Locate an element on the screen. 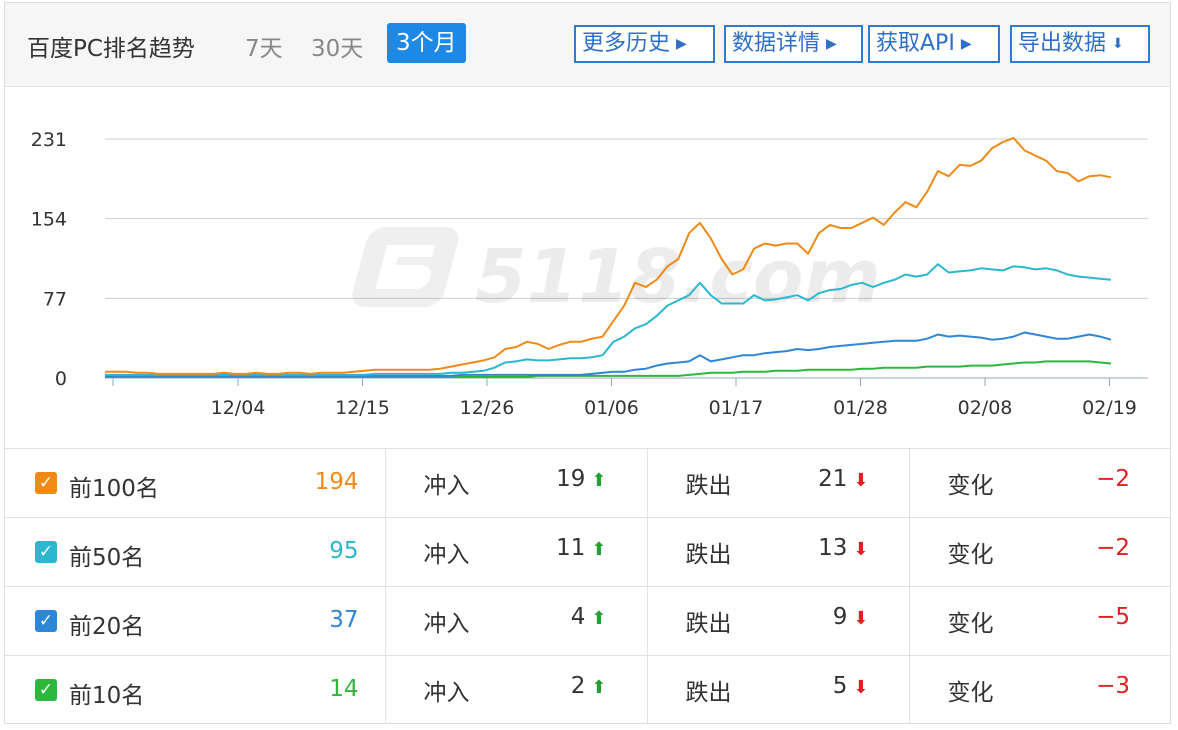  stats-row: ✓ 前100名 194 冲入 19 ⬆ 跌出 21 ⬇ 变化 −2 is located at coordinates (587, 483).